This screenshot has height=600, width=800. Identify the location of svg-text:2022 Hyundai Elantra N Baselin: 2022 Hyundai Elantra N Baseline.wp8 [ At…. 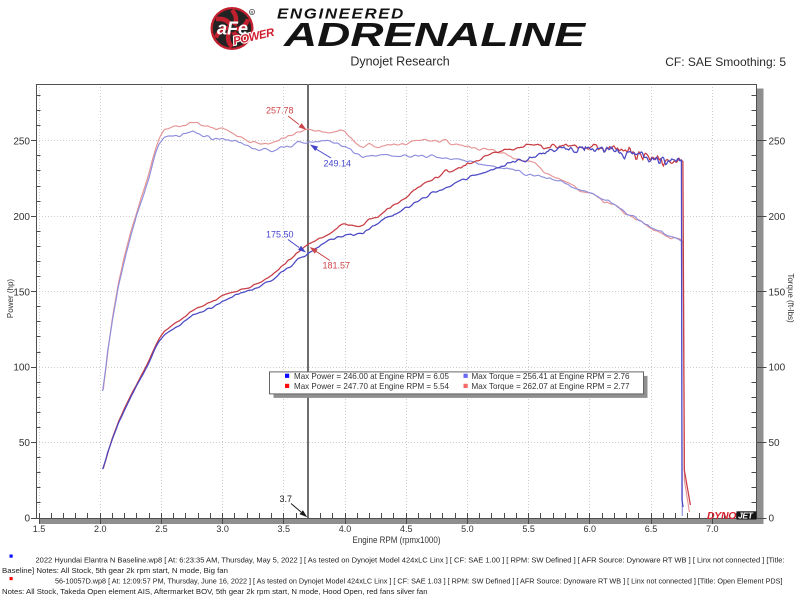
(410, 559).